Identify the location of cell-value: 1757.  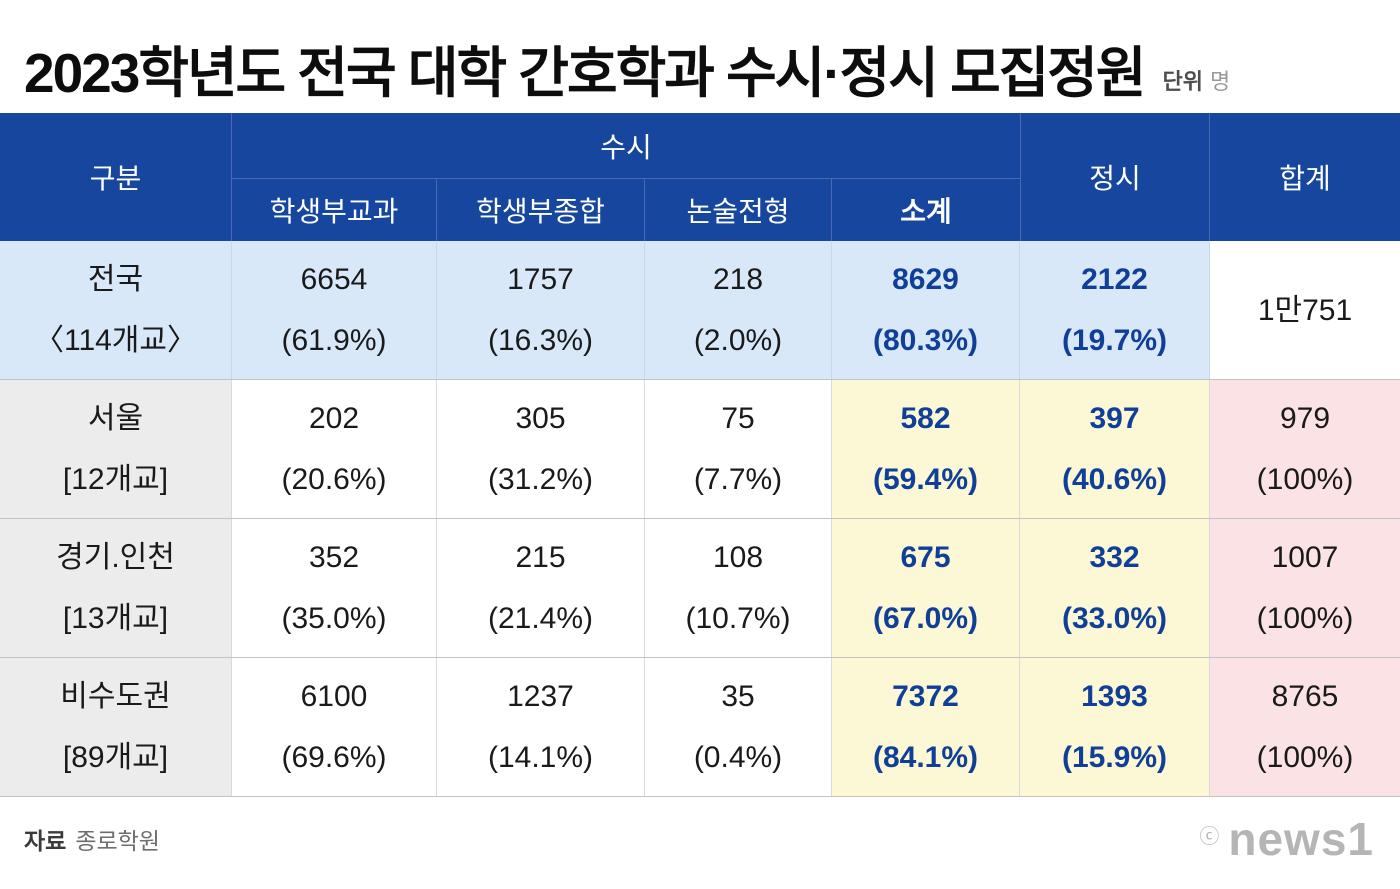
(540, 279).